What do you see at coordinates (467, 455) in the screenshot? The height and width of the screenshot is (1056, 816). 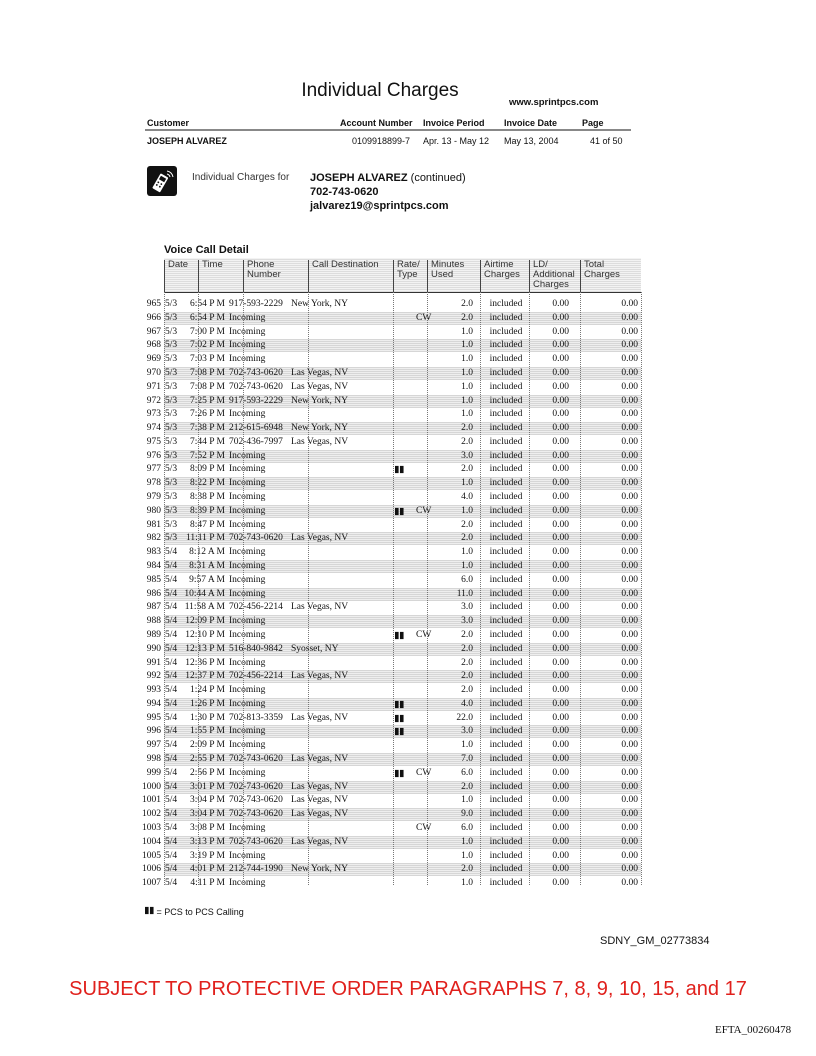 I see `minutes: 3.0` at bounding box center [467, 455].